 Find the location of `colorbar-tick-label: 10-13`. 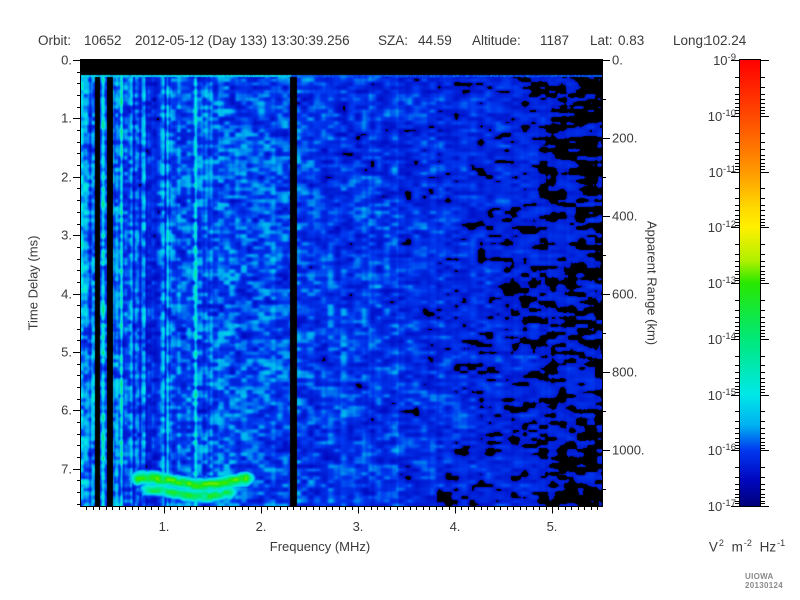

colorbar-tick-label: 10-13 is located at coordinates (721, 283).